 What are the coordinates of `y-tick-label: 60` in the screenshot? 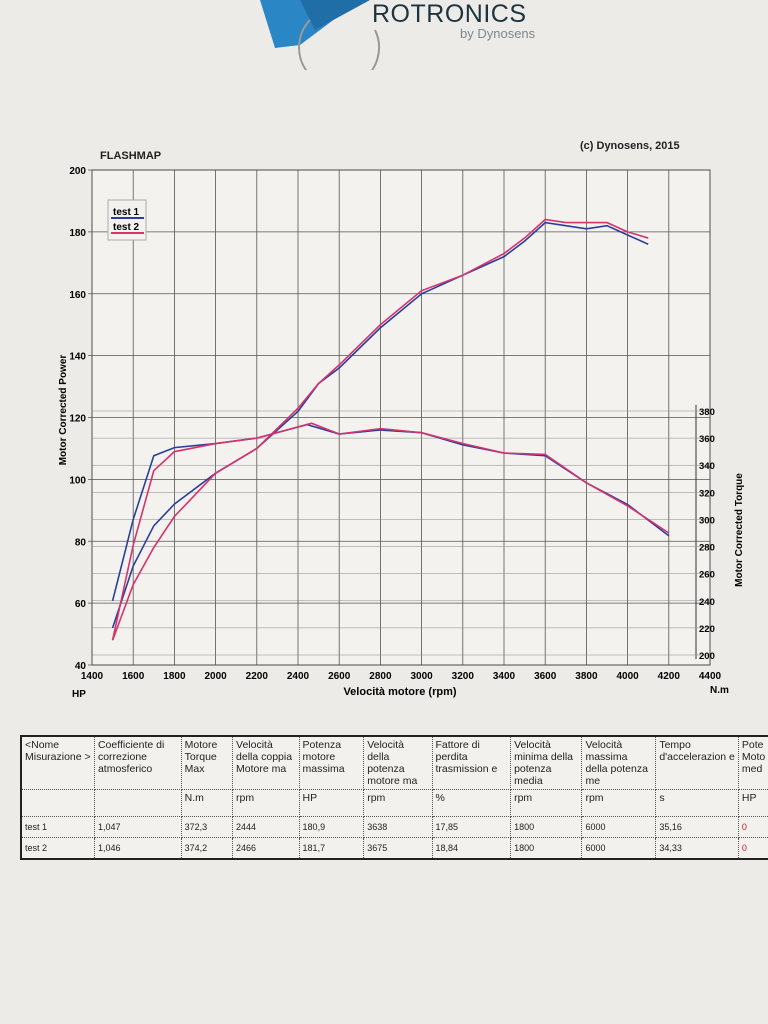 It's located at (81, 604).